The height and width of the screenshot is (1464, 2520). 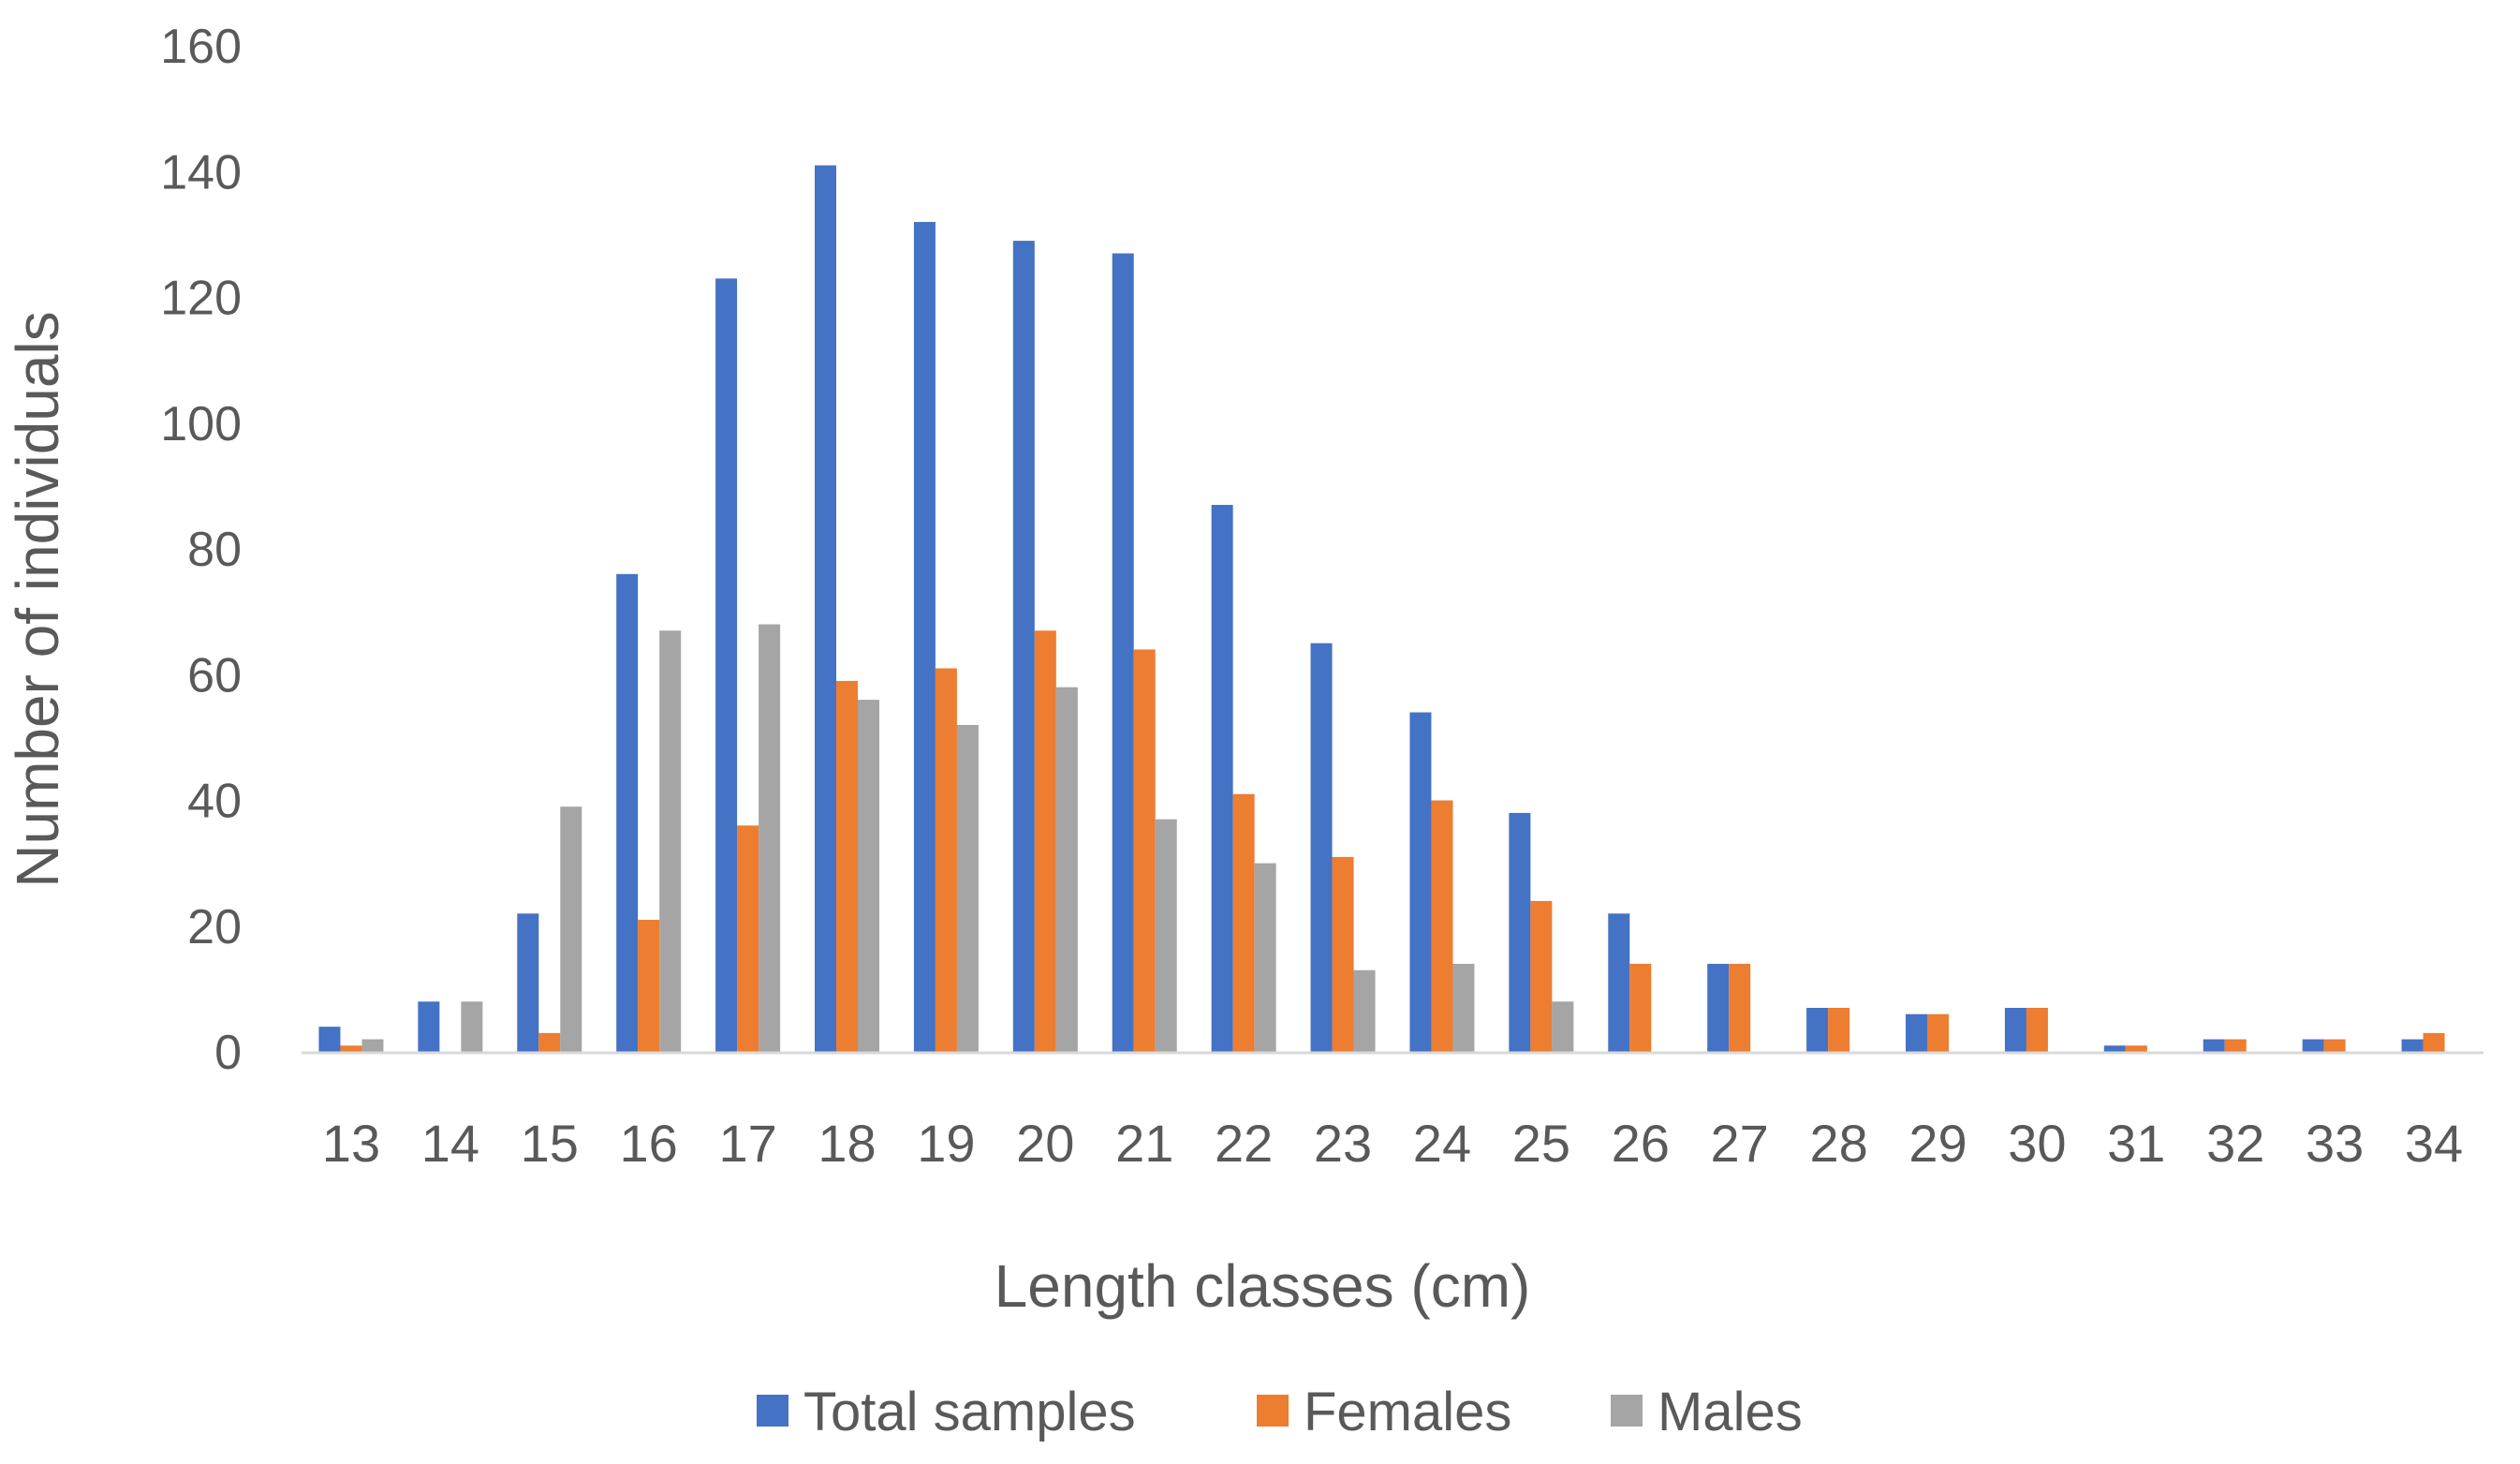 I want to click on x-tick-label: 34, so click(x=2434, y=1143).